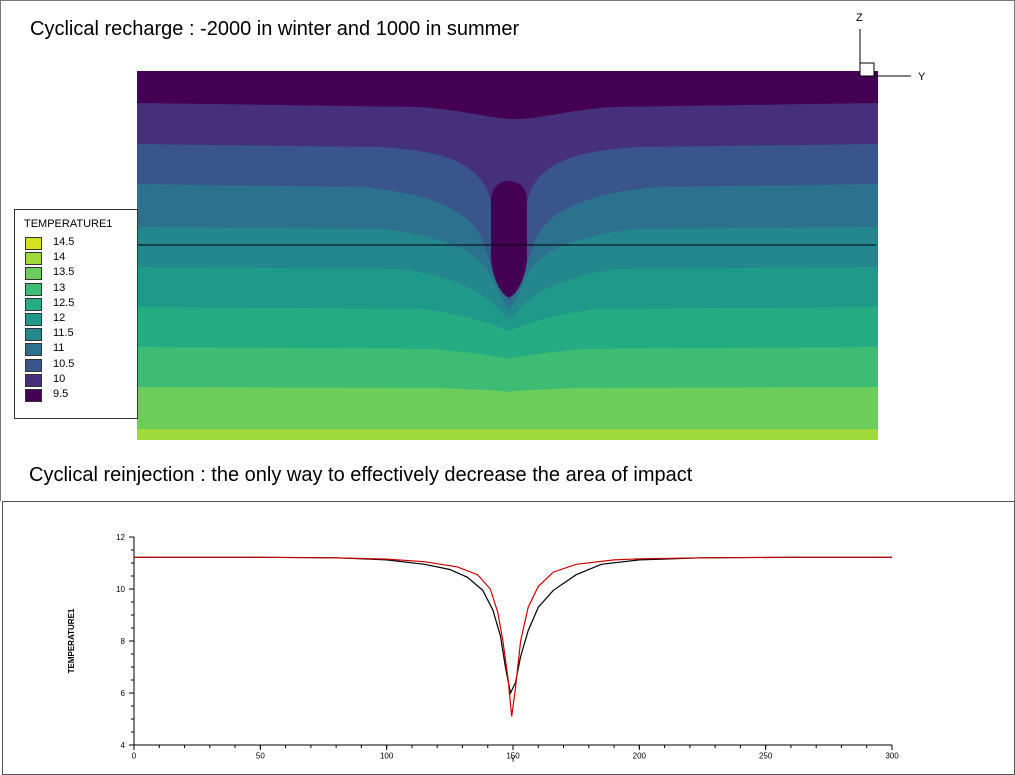  Describe the element at coordinates (766, 756) in the screenshot. I see `x-tick-label: 250` at that location.